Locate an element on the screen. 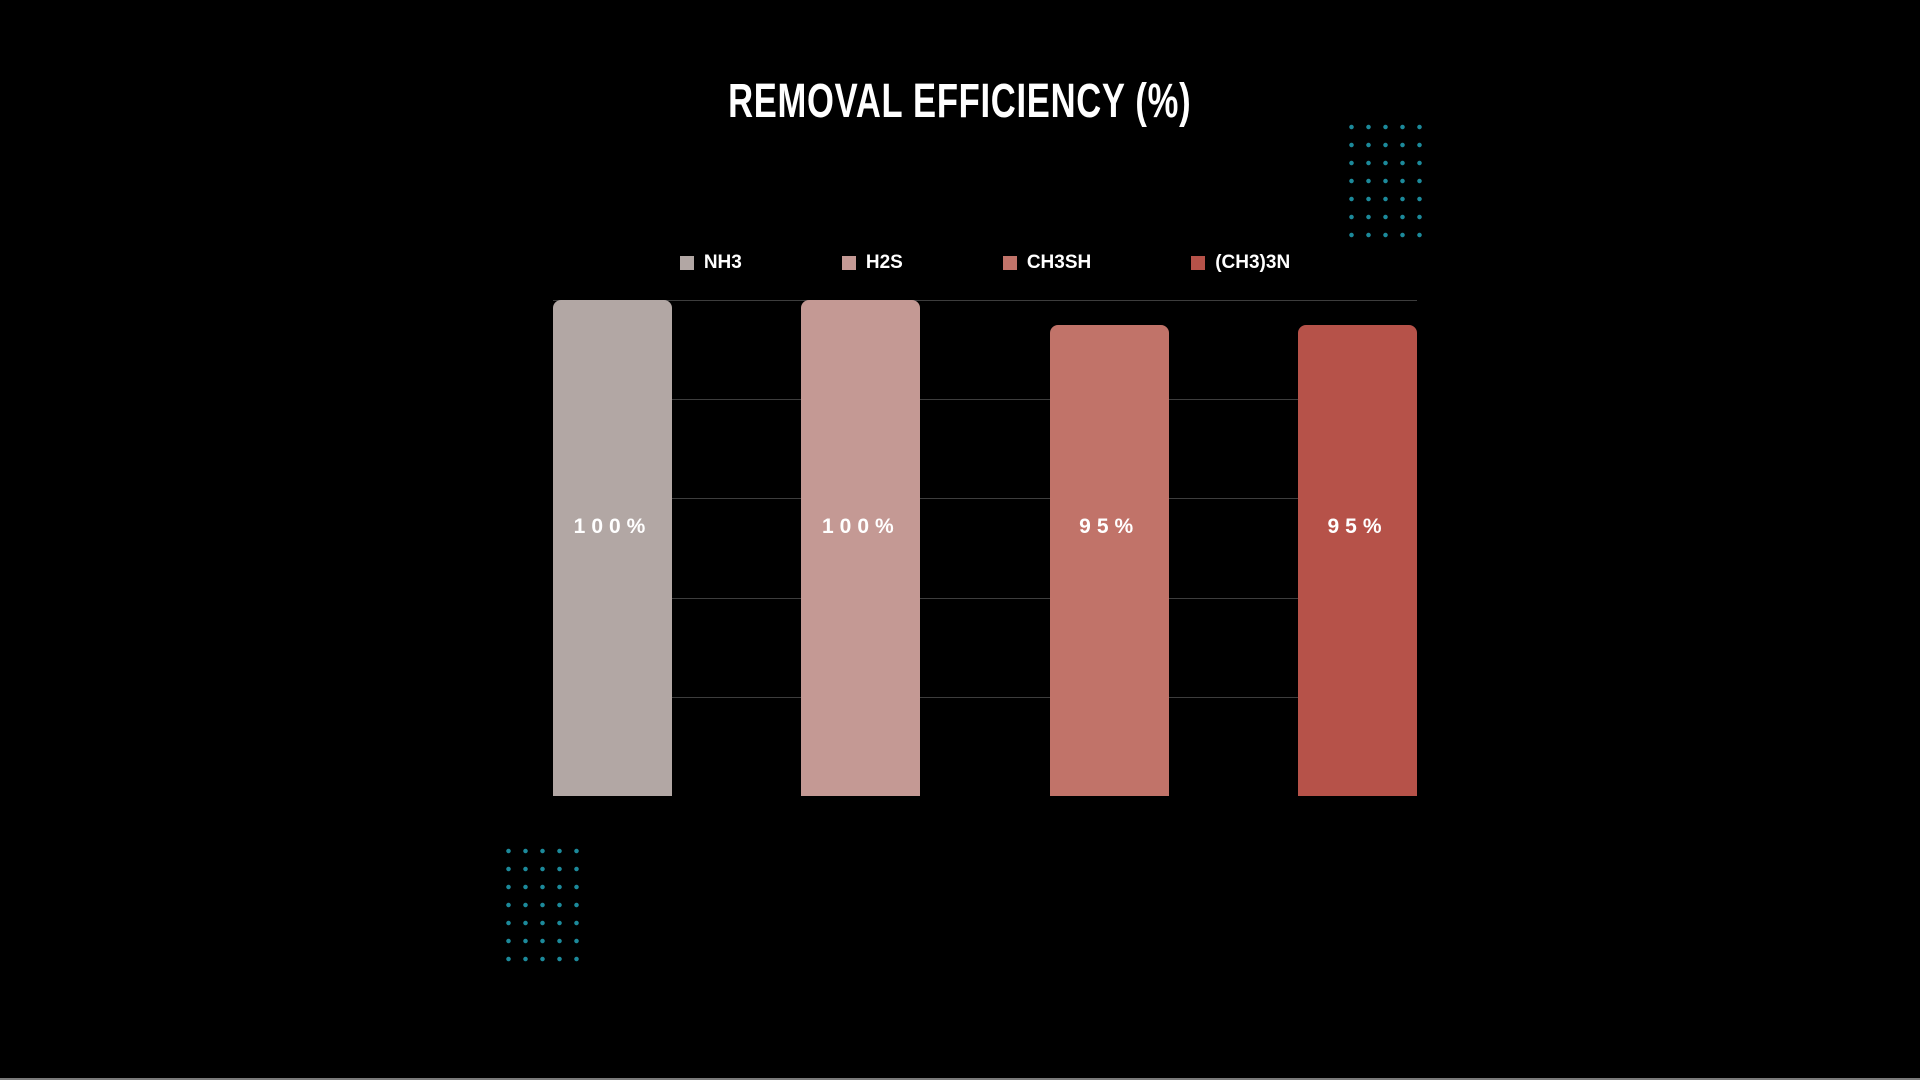  legend-label: H2S is located at coordinates (884, 262).